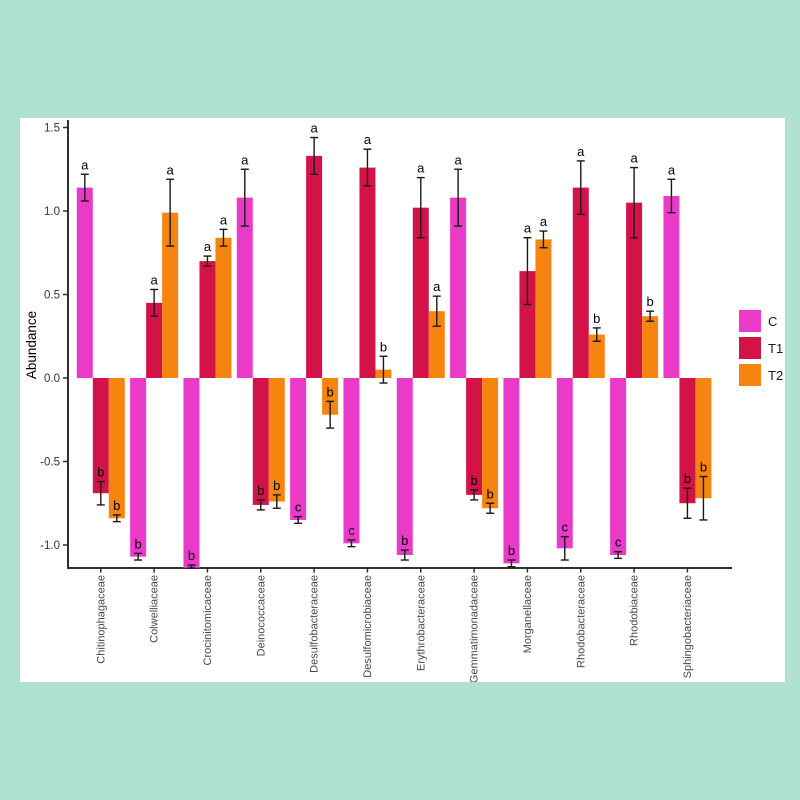 Image resolution: width=800 pixels, height=800 pixels. I want to click on bar-t1-erythrobacteraceae, so click(420, 292).